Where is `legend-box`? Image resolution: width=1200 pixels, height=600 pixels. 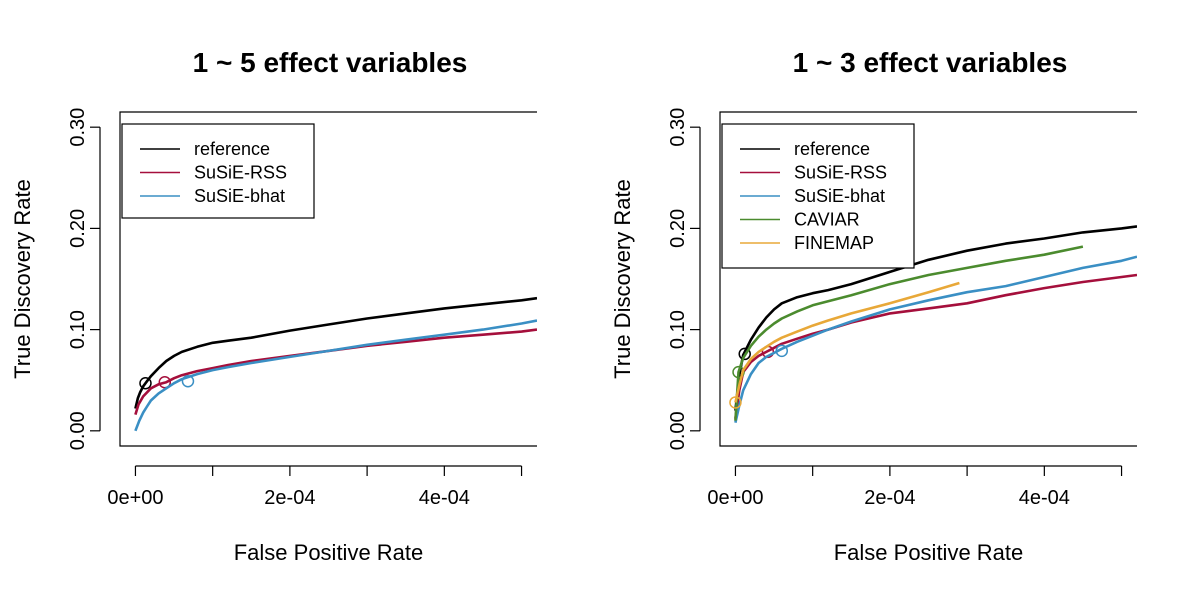
legend-box is located at coordinates (218, 171).